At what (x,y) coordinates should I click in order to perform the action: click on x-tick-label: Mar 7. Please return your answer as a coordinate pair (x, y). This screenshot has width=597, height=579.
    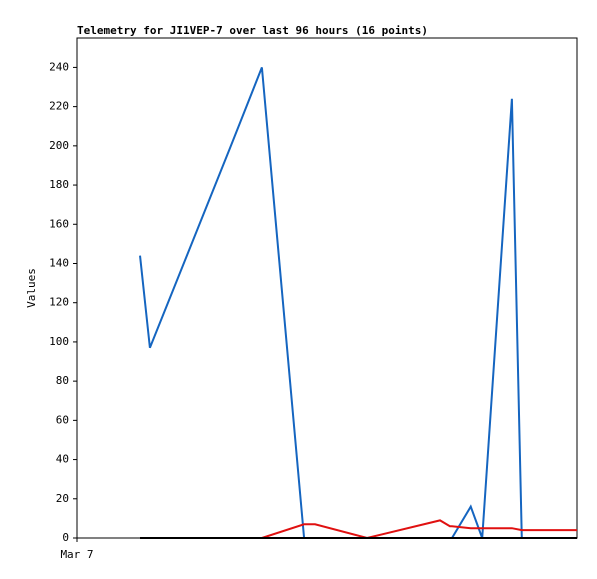
    Looking at the image, I should click on (76, 554).